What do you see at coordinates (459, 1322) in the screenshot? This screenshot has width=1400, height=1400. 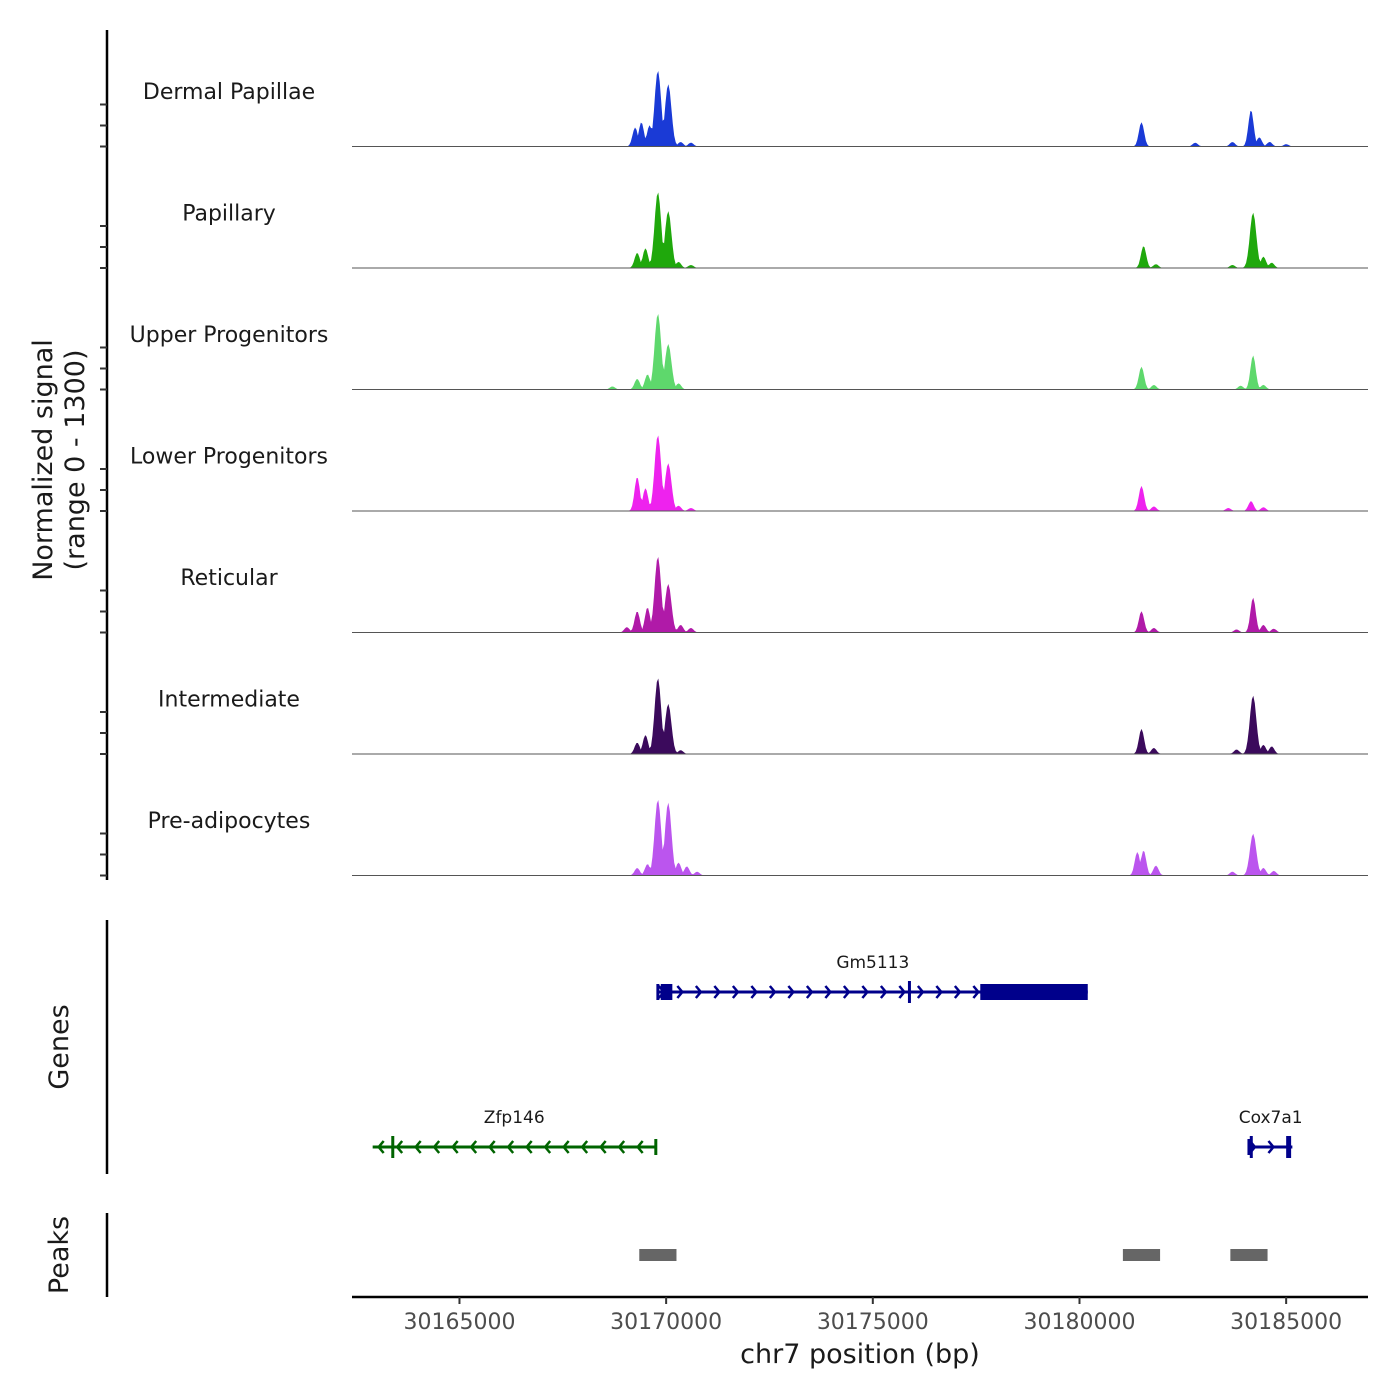 I see `x-tick-label: 30165000` at bounding box center [459, 1322].